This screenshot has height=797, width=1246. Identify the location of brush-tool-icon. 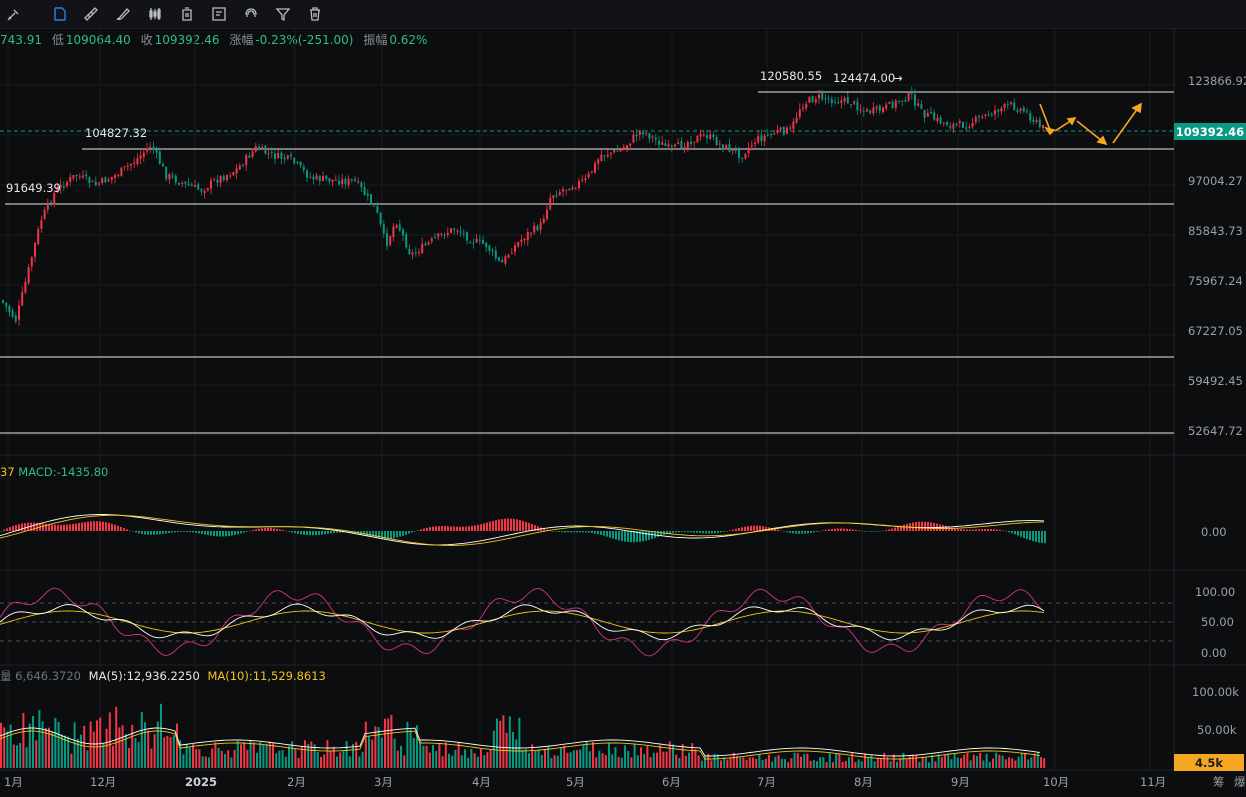
(123, 14).